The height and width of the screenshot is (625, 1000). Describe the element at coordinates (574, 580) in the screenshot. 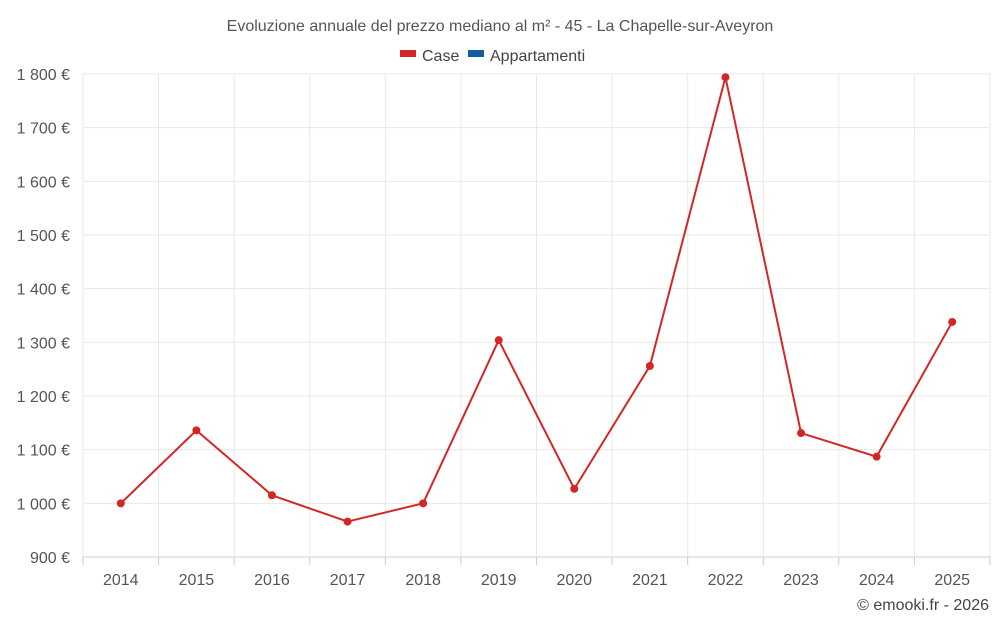

I see `x-tick-label: 2020` at that location.